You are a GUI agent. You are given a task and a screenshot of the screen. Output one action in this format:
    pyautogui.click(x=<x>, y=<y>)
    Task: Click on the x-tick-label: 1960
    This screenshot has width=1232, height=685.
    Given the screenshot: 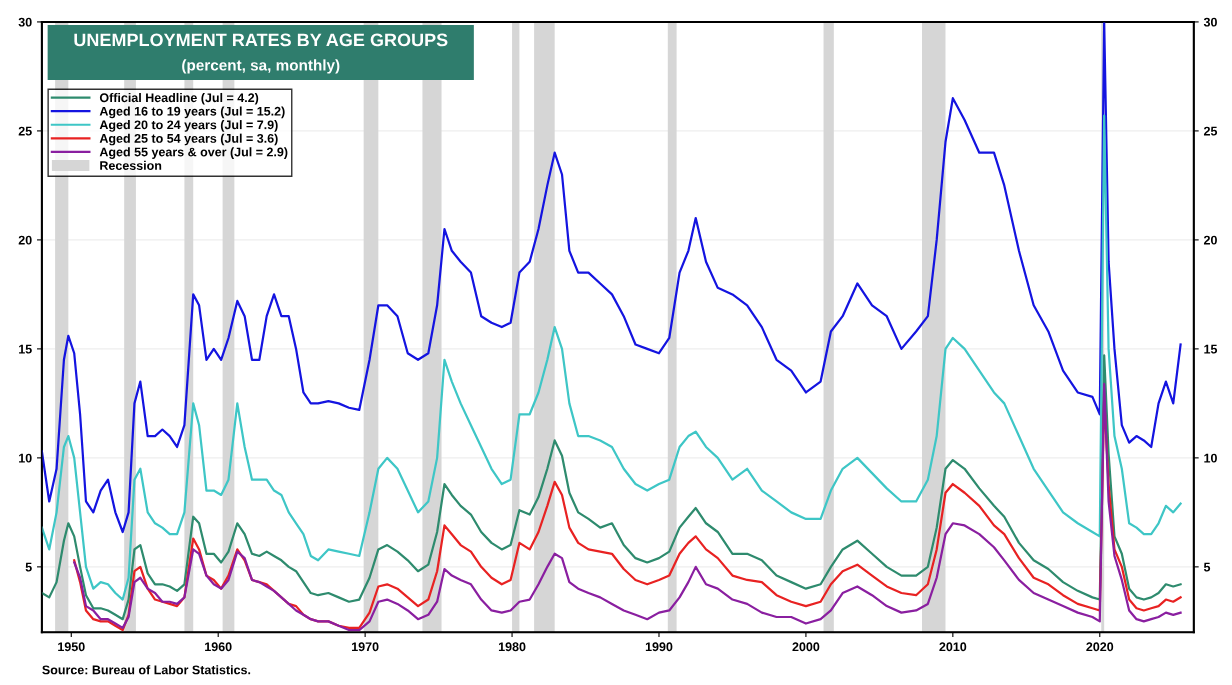 What is the action you would take?
    pyautogui.click(x=218, y=647)
    